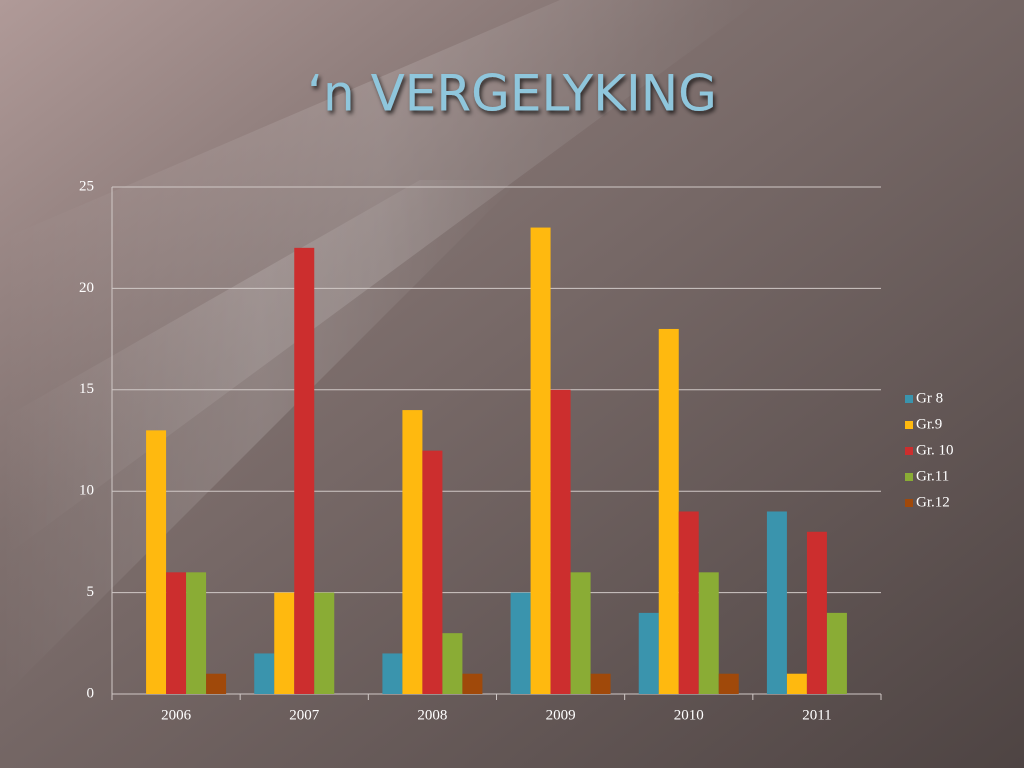 The image size is (1024, 768). I want to click on x-tick-label: 2009, so click(561, 715).